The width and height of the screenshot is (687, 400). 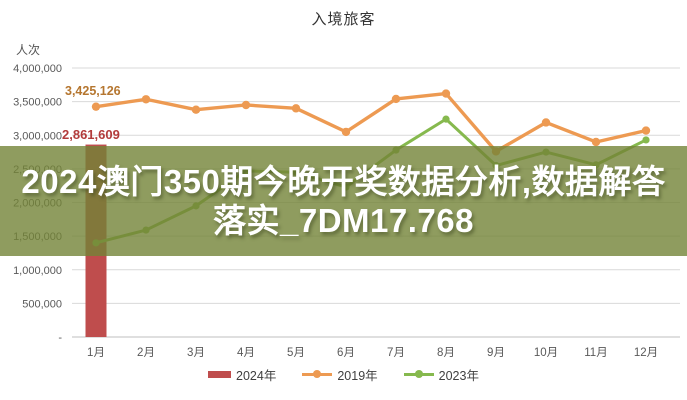 I want to click on legend-label-2019: 2019年, so click(x=357, y=376).